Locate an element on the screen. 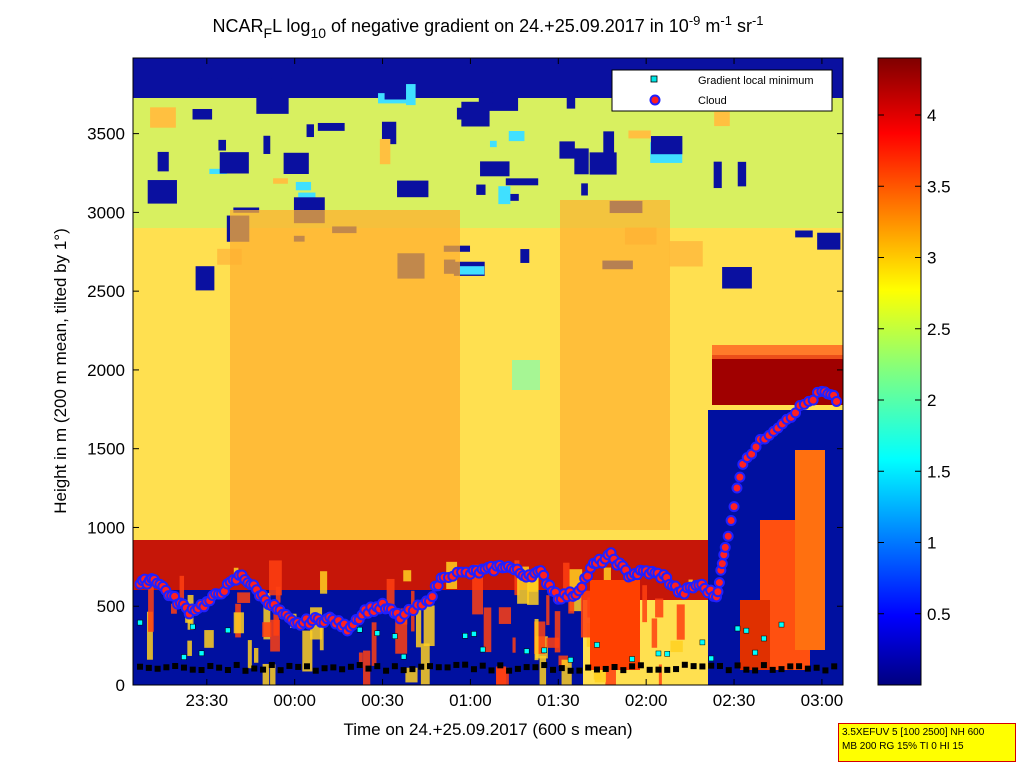  colorbar-tick-label: 3 is located at coordinates (931, 258).